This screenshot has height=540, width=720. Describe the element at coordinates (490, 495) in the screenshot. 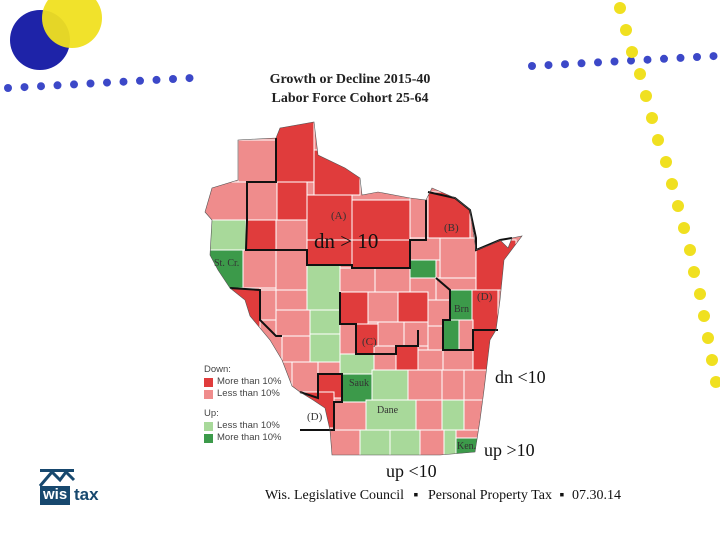

I see `footer-topic: Personal Property Tax` at that location.